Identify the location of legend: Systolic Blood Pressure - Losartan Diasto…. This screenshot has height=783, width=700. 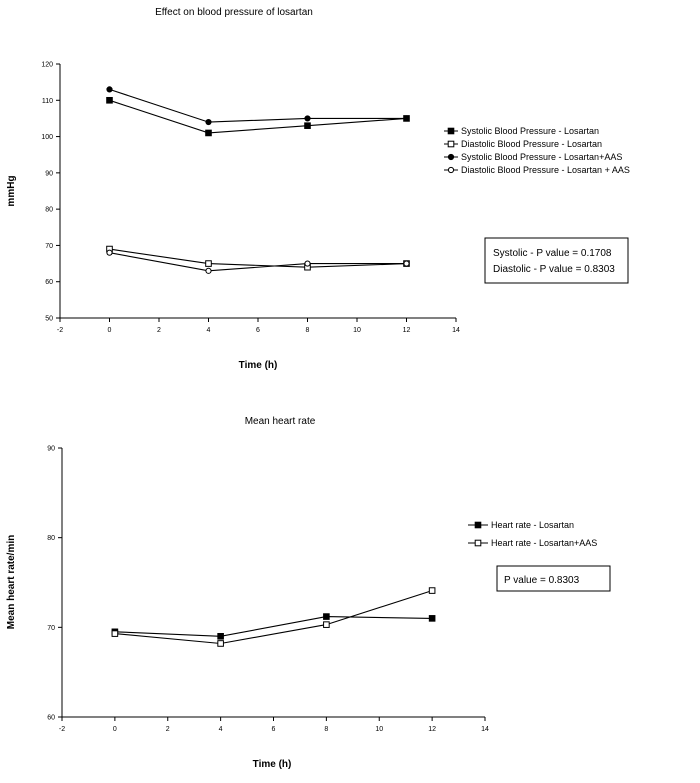
(537, 150).